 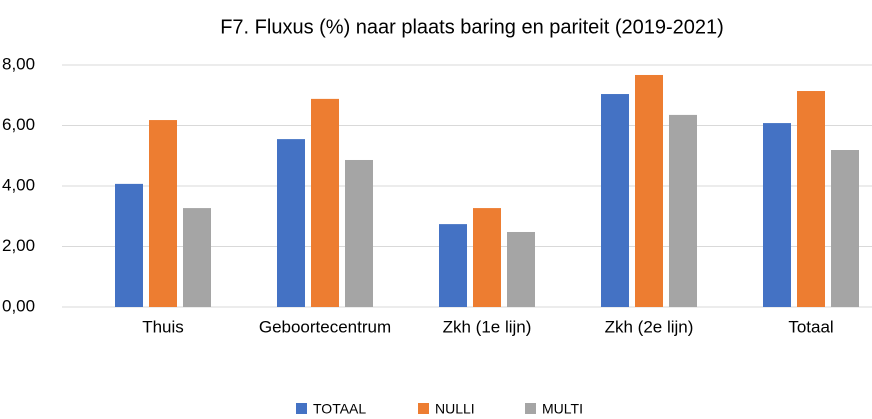 I want to click on x-tick-label: Zkh (1e lijn), so click(x=487, y=326).